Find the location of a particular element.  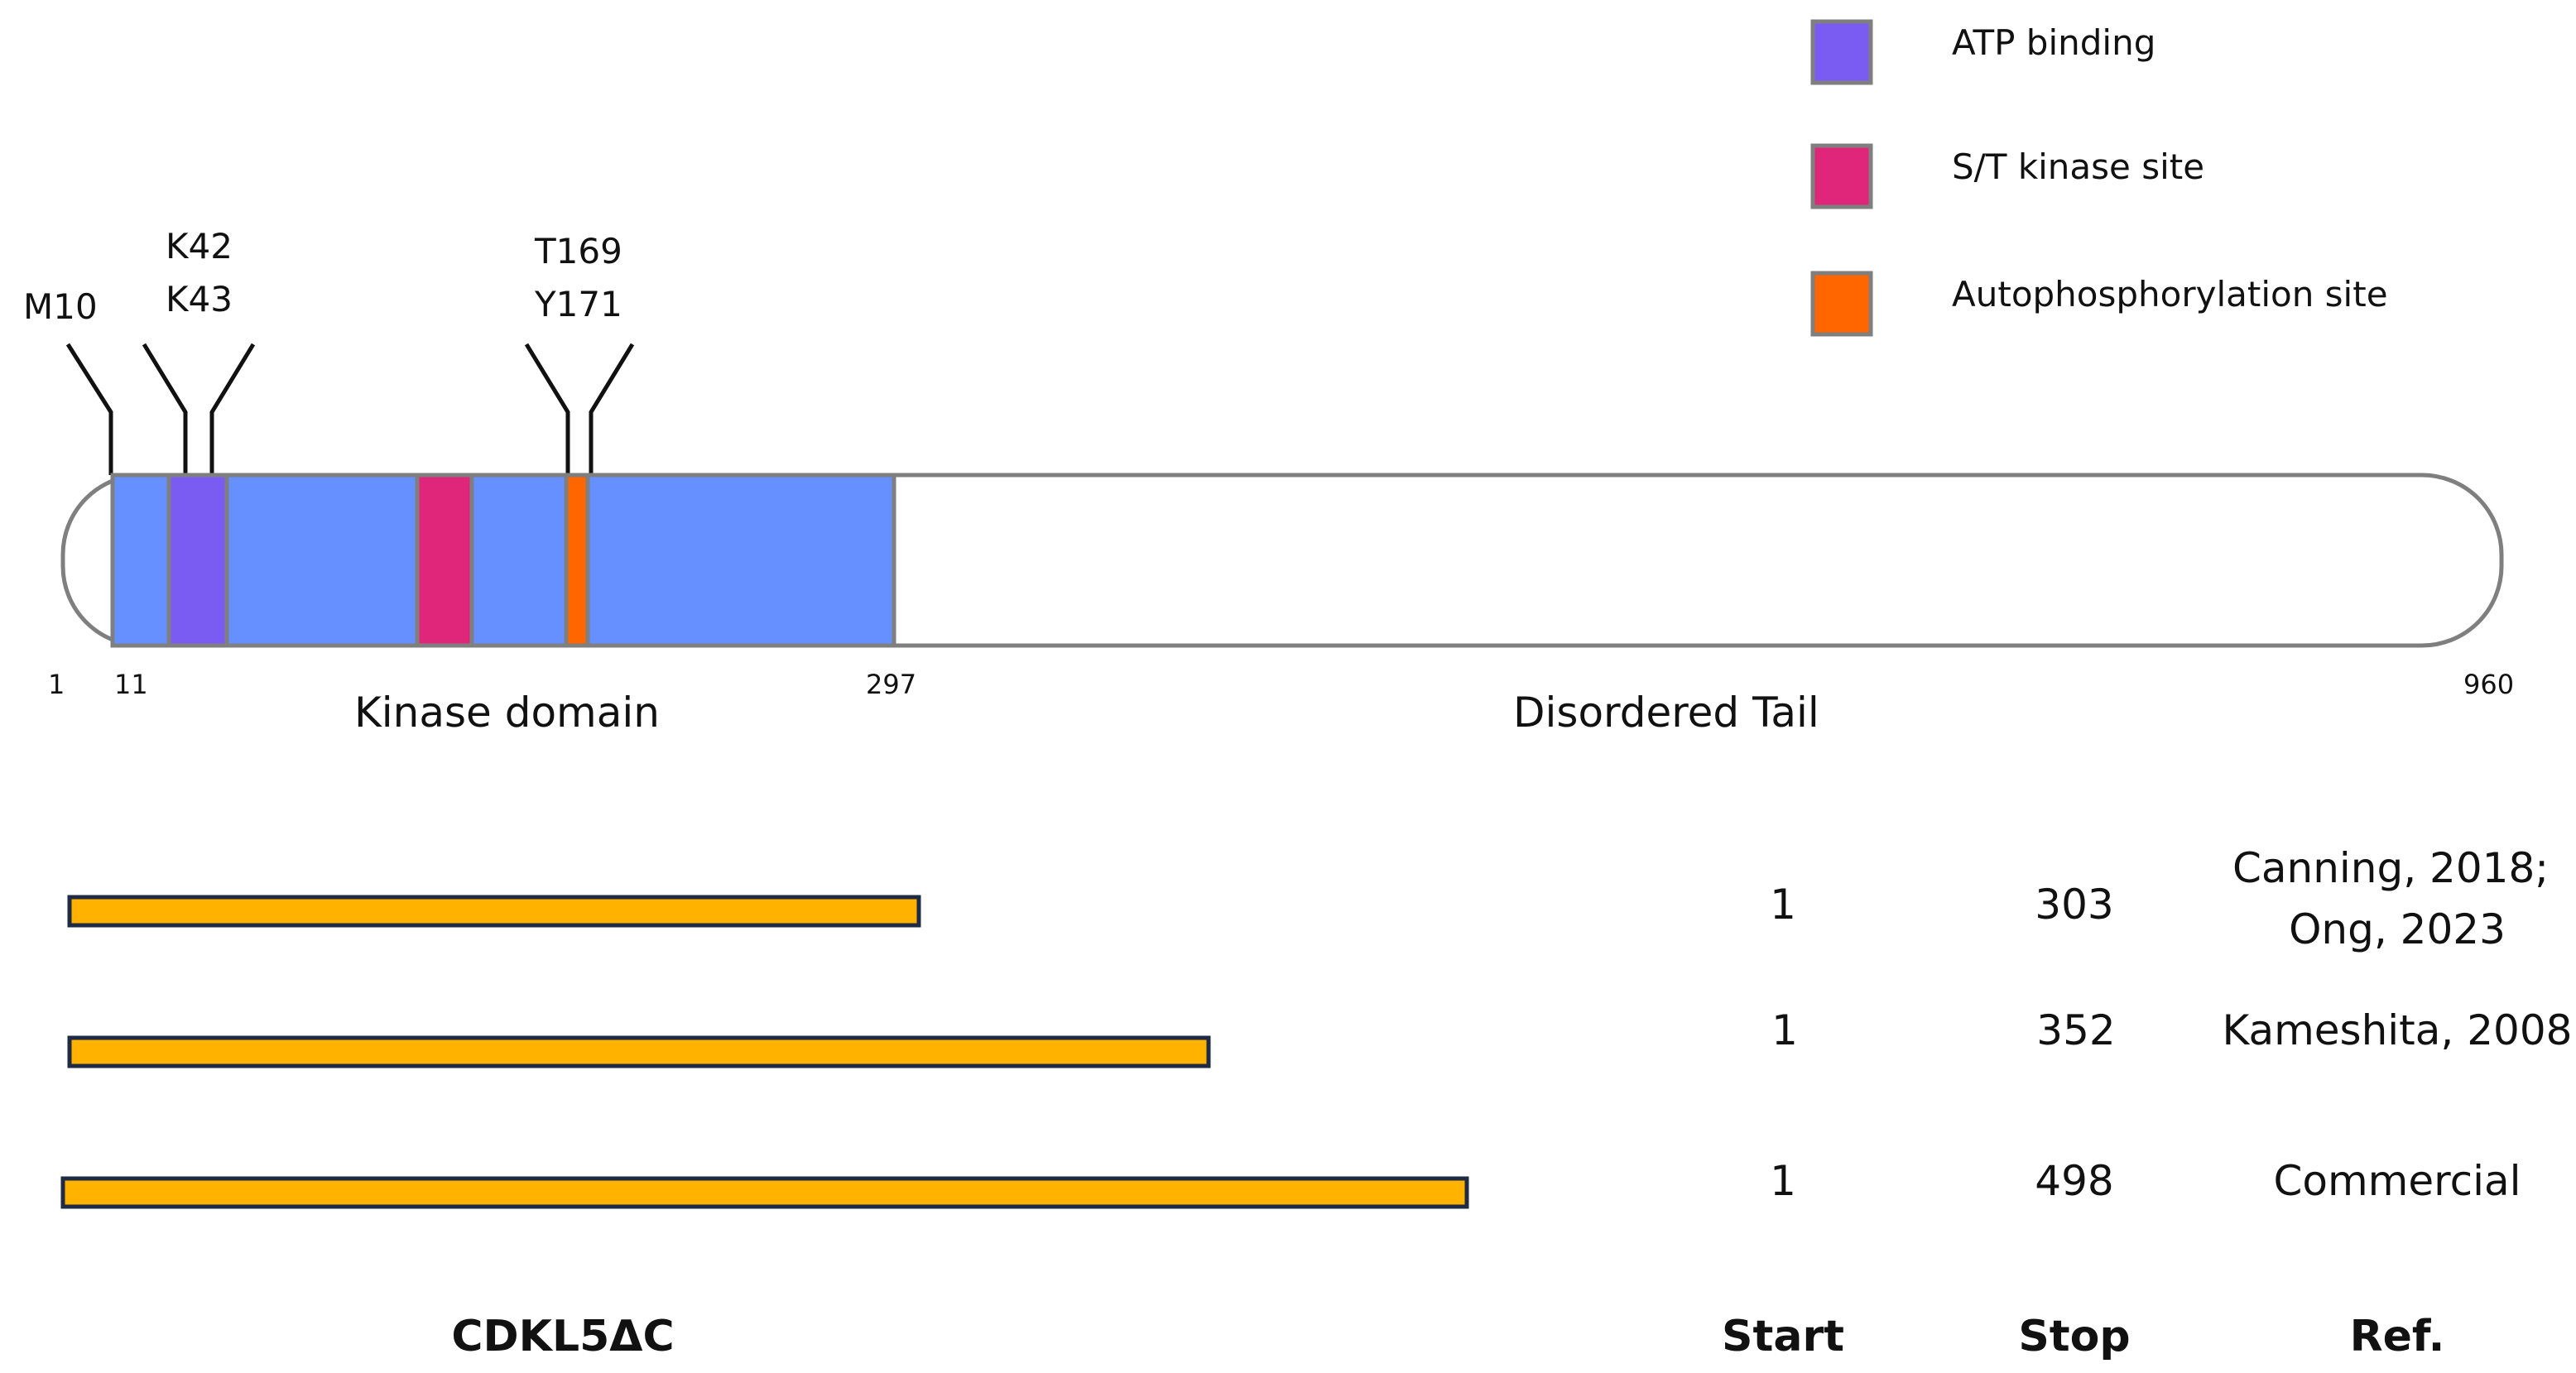

construct-bars is located at coordinates (764, 1052).